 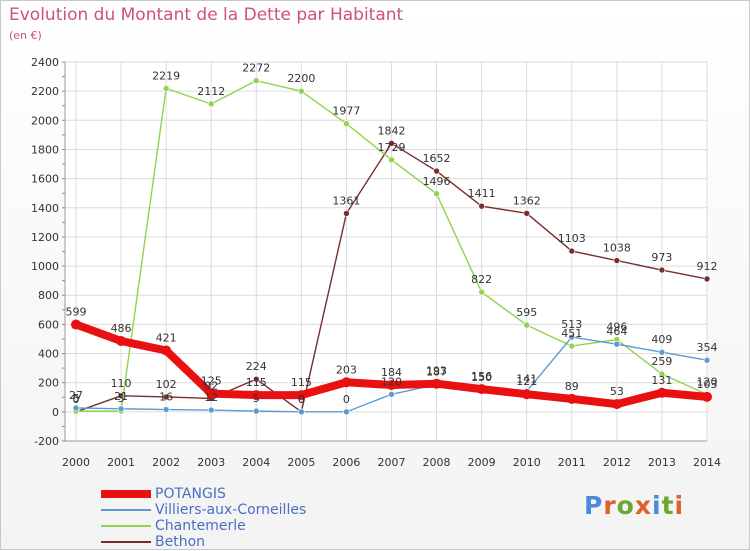 I want to click on data-label: 16, so click(x=166, y=397).